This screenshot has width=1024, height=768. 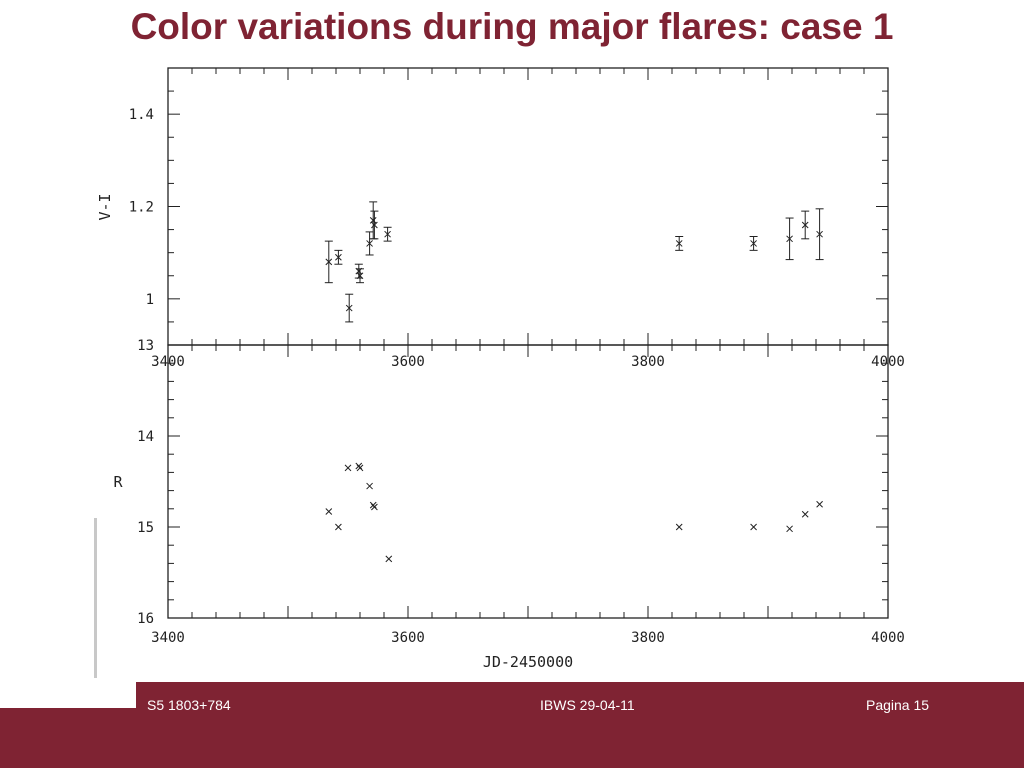 What do you see at coordinates (145, 528) in the screenshot?
I see `y-tick-label: 15` at bounding box center [145, 528].